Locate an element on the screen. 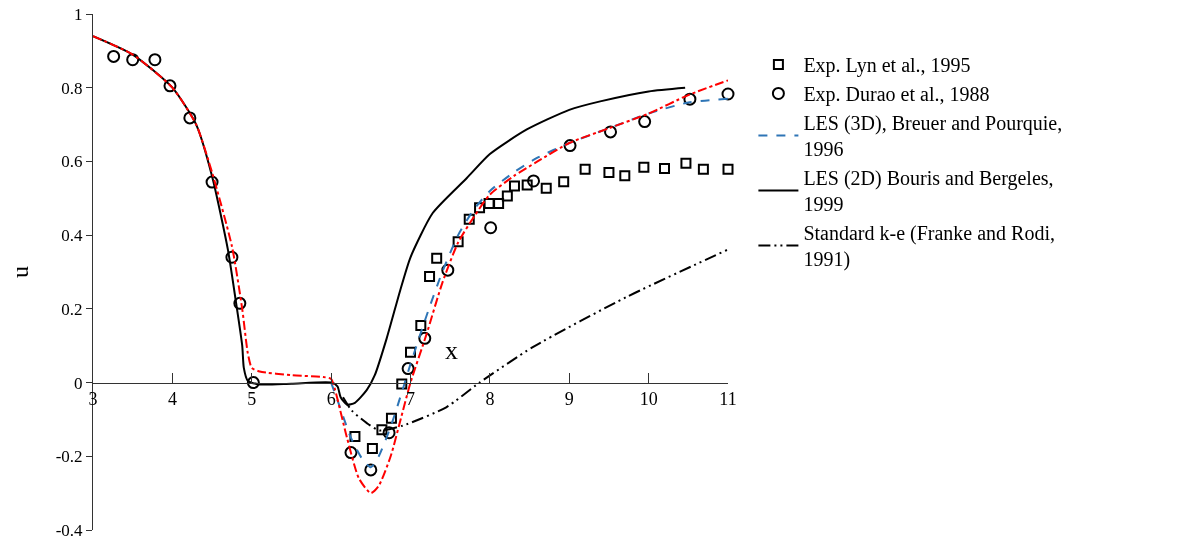 The width and height of the screenshot is (1180, 540). legend-label: LES (2D) Bouris and Bergeles, 1999 is located at coordinates (928, 191).